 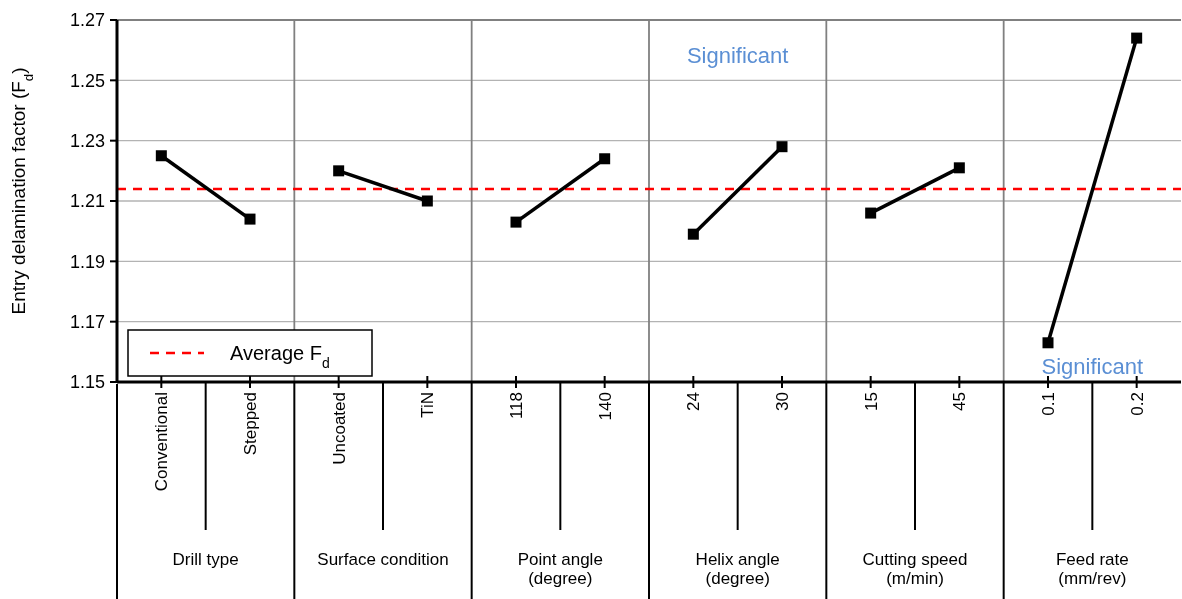 What do you see at coordinates (339, 428) in the screenshot?
I see `x-tick-label: Uncoated` at bounding box center [339, 428].